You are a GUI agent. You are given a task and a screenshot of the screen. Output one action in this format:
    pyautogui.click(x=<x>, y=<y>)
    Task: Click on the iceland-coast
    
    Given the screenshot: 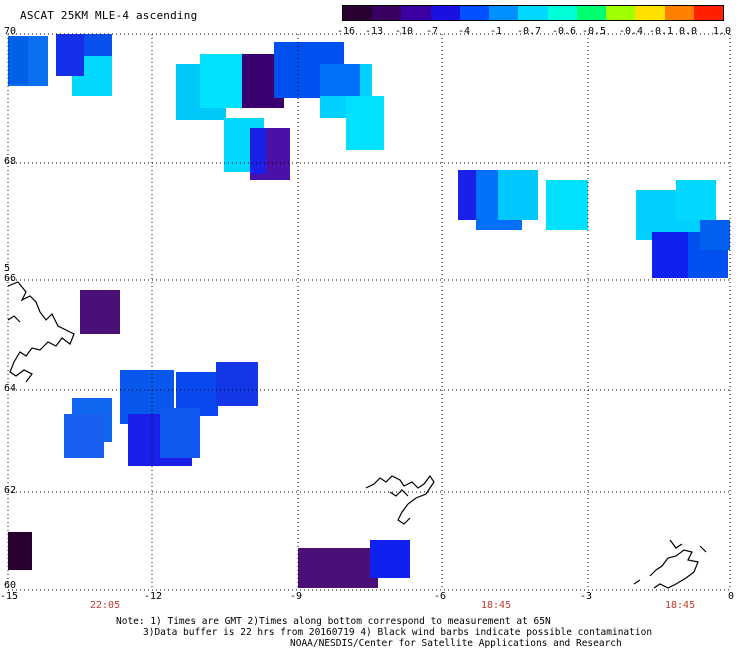 What is the action you would take?
    pyautogui.click(x=41, y=332)
    